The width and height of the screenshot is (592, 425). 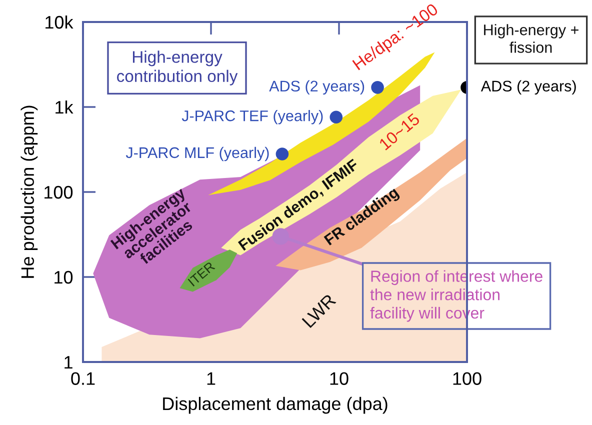 What do you see at coordinates (83, 378) in the screenshot?
I see `x-tick-label: 0.1` at bounding box center [83, 378].